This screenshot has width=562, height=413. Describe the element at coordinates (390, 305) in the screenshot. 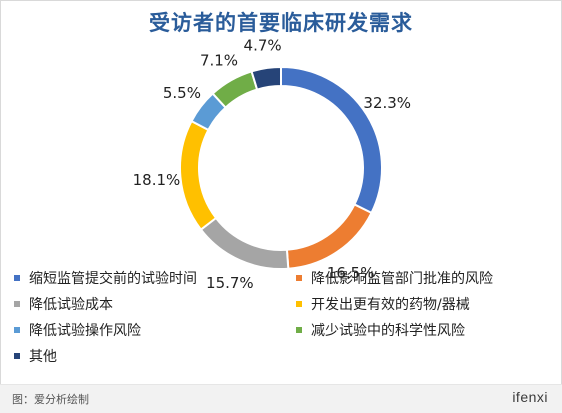

I see `legend-label-4: 开发出更有效的药物/器械` at that location.